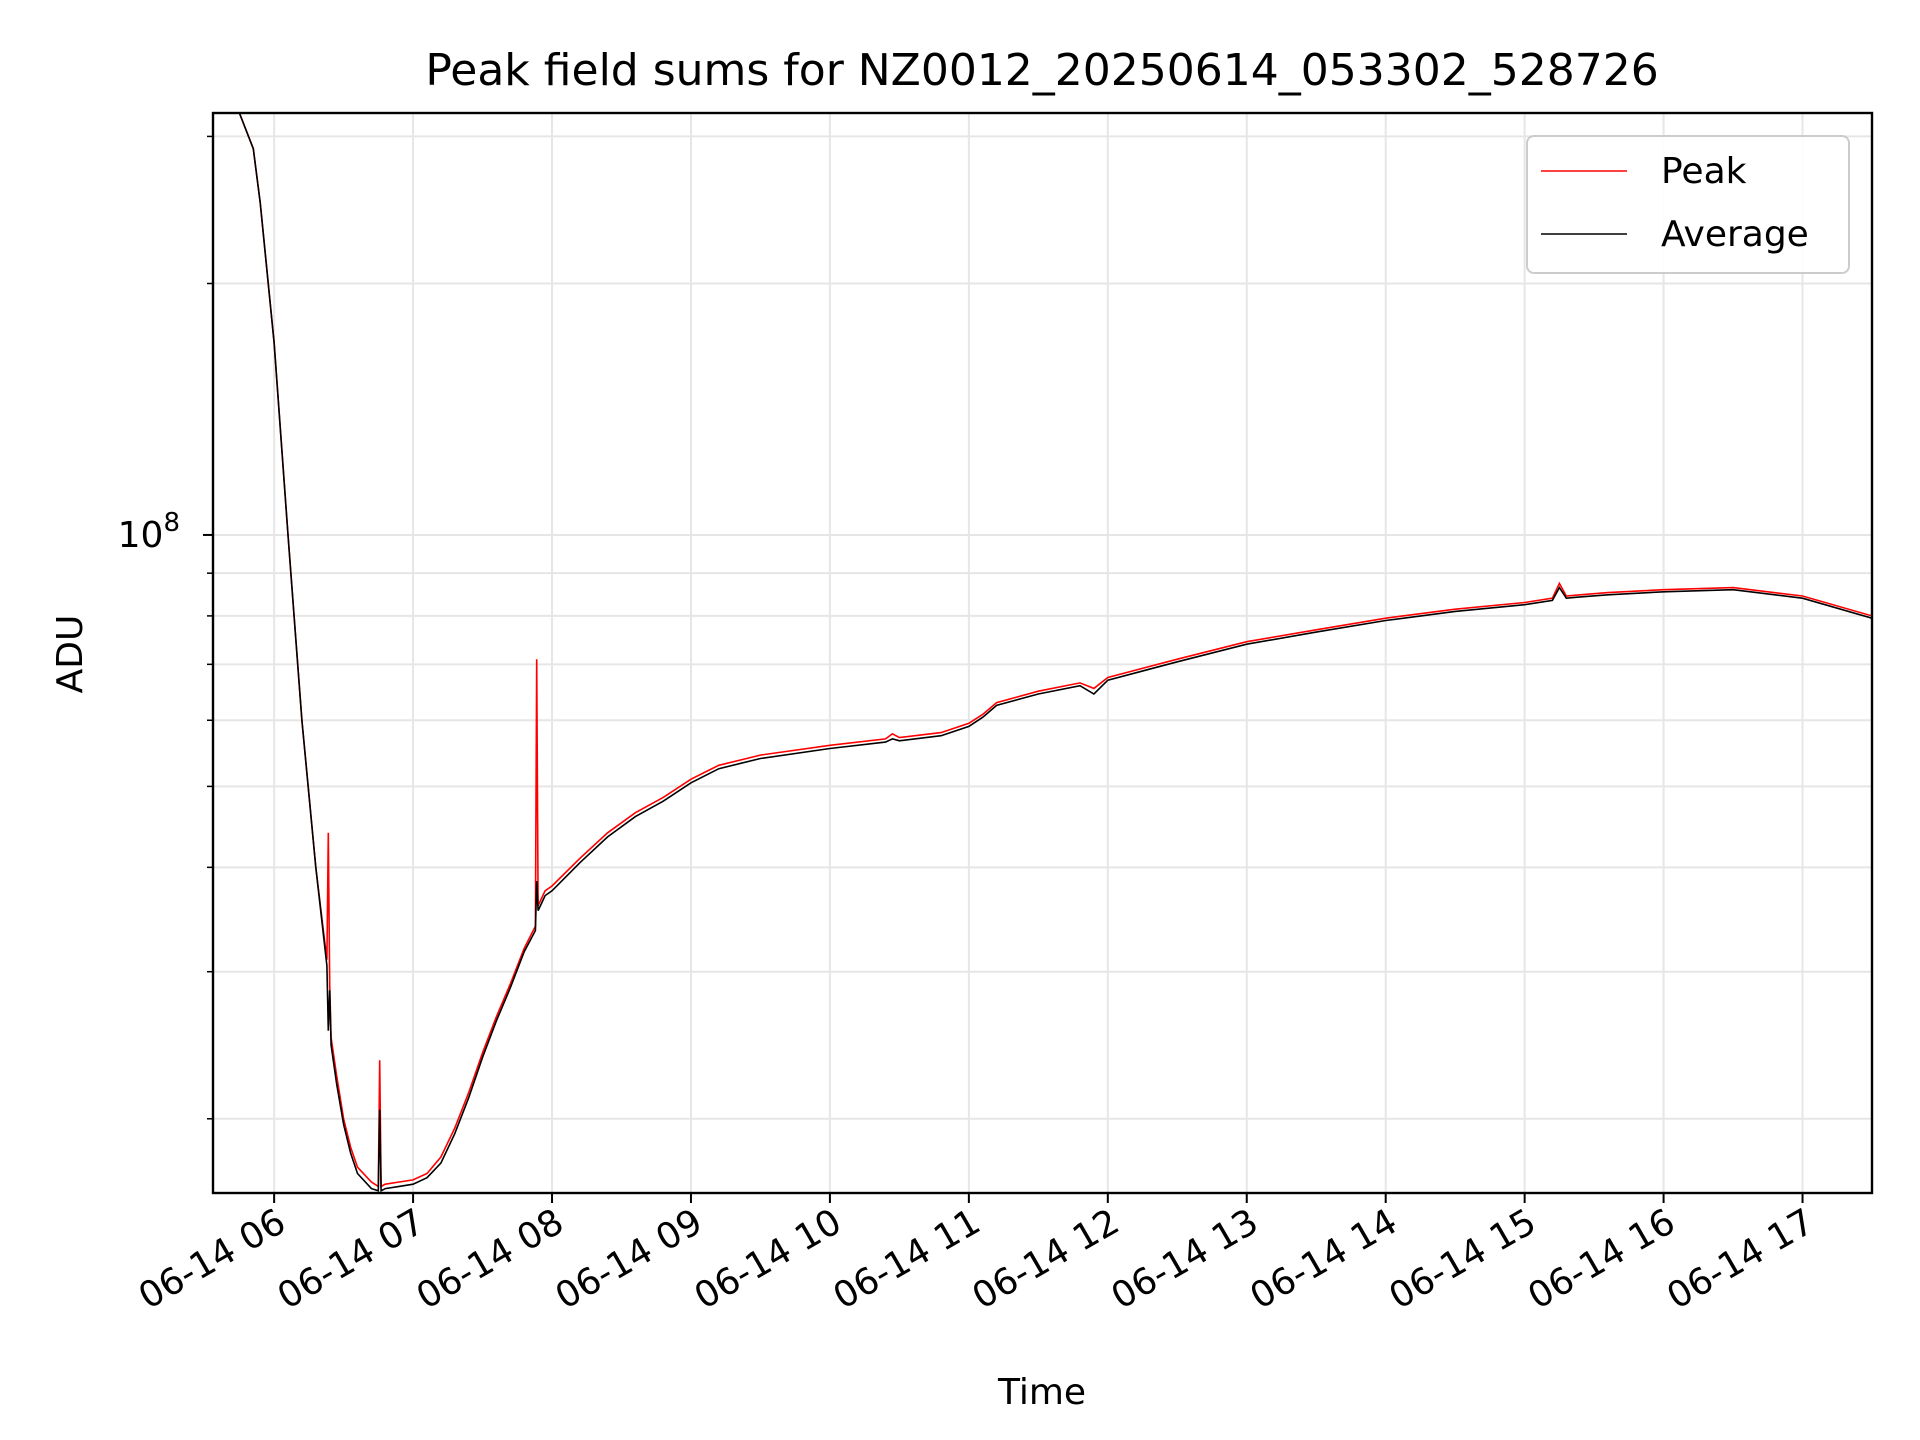  I want to click on y-tick-exponent: 8, so click(171, 523).